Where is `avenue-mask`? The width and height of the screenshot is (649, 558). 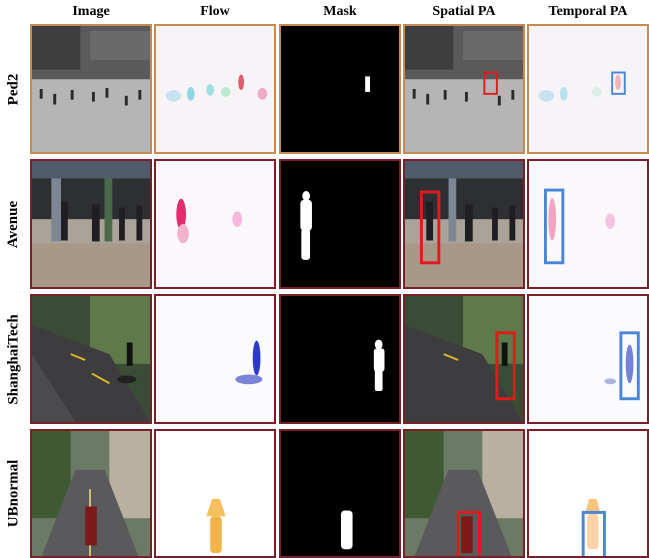
avenue-mask is located at coordinates (340, 224).